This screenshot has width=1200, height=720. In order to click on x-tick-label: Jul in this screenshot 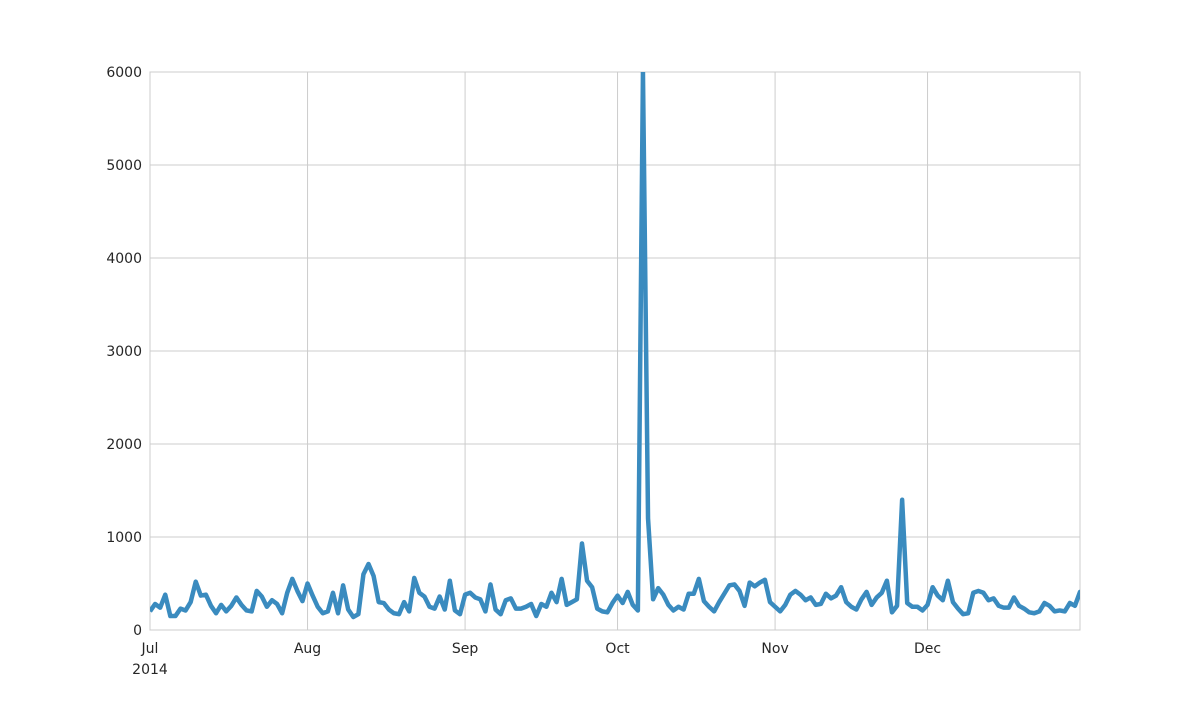, I will do `click(150, 649)`.